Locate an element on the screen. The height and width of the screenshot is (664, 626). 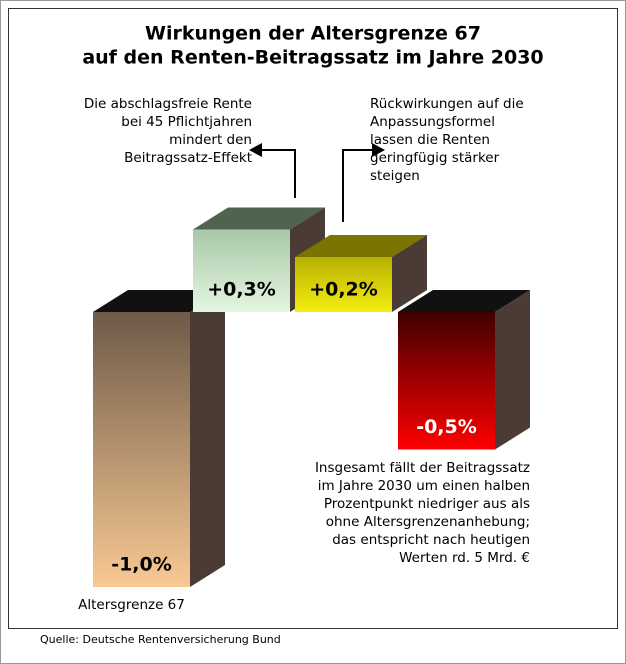
annotation: Rückwirkungen auf die is located at coordinates (447, 104).